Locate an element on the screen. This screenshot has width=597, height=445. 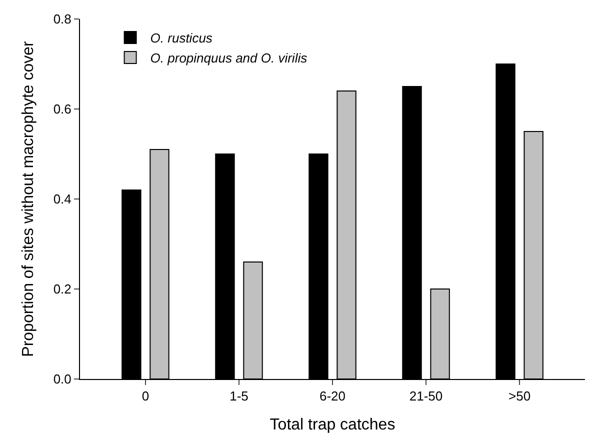
y-tick-label: 0.4 is located at coordinates (62, 199).